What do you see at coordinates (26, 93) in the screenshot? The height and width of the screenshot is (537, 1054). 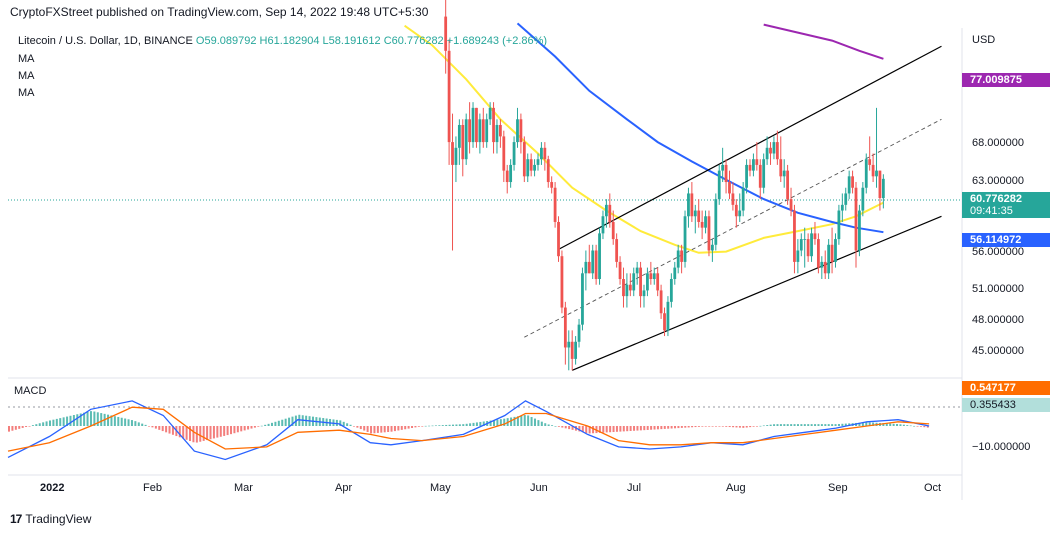 I see `ma-label-3: MA` at bounding box center [26, 93].